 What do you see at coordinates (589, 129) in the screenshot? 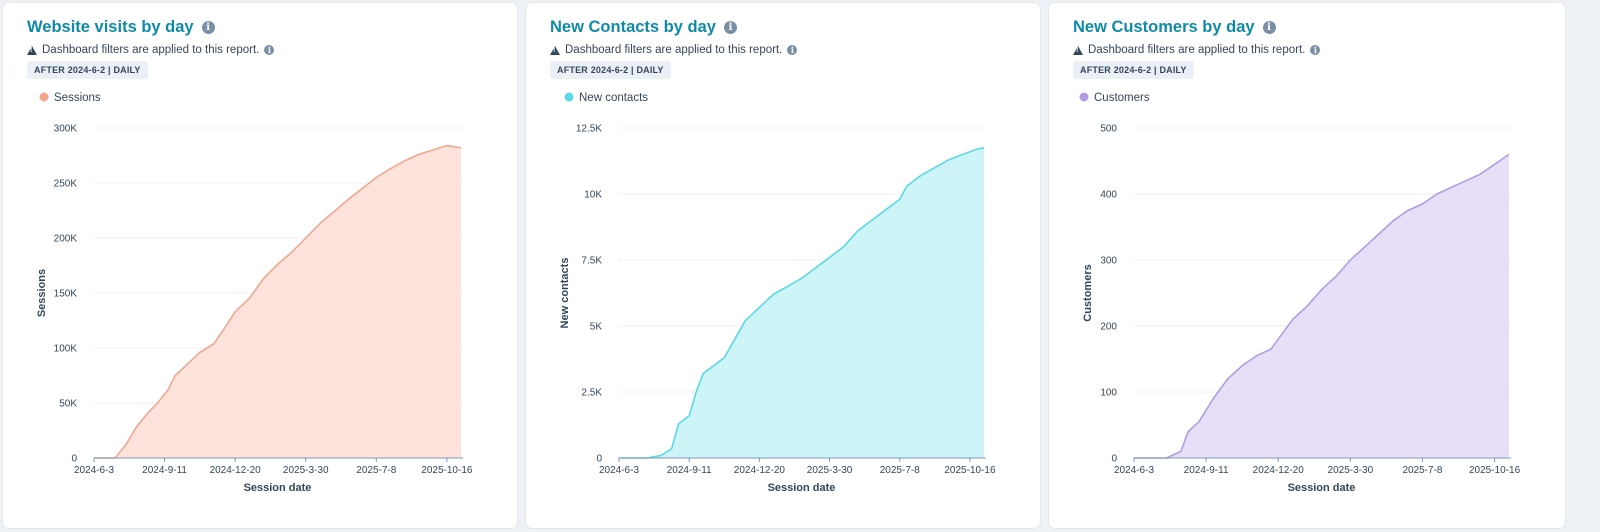
I see `y-tick-label: 12.5K` at bounding box center [589, 129].